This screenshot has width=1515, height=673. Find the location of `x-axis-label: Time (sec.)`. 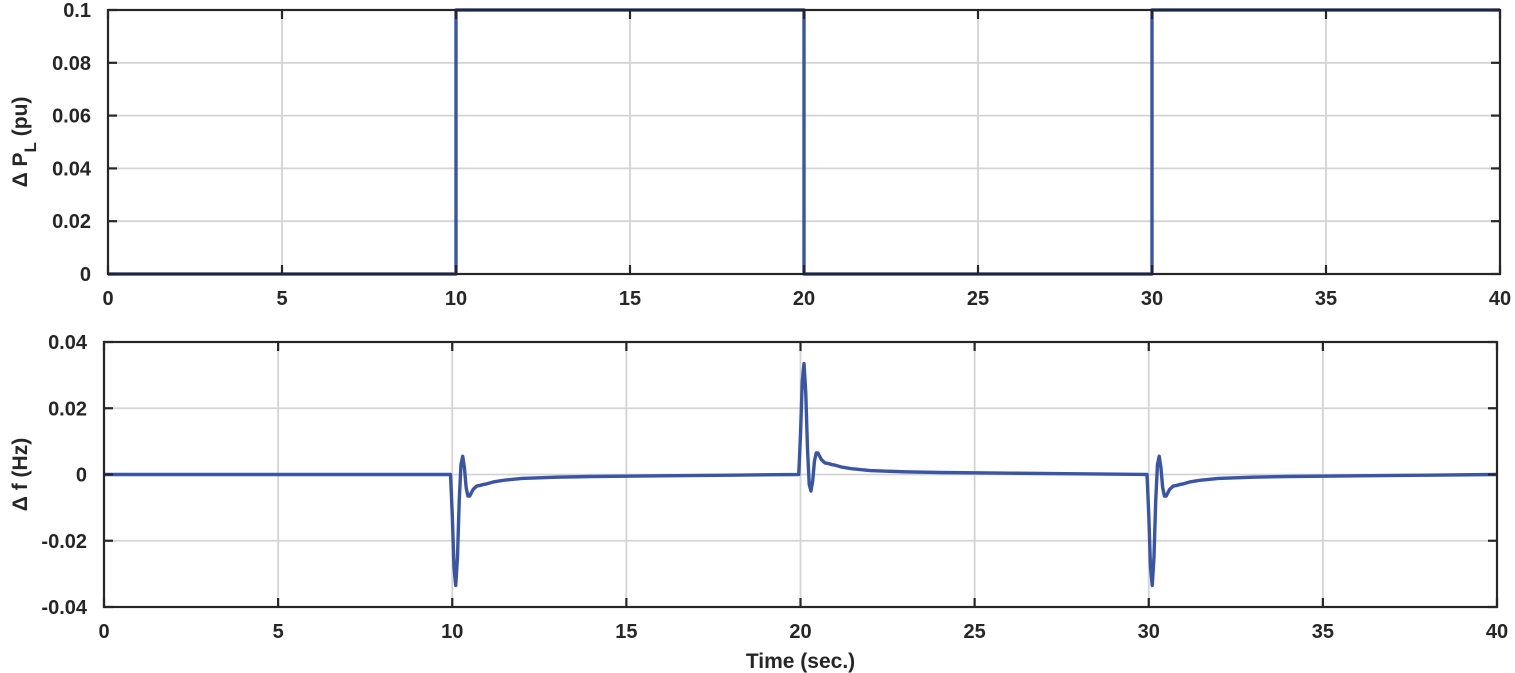

x-axis-label: Time (sec.) is located at coordinates (800, 661).